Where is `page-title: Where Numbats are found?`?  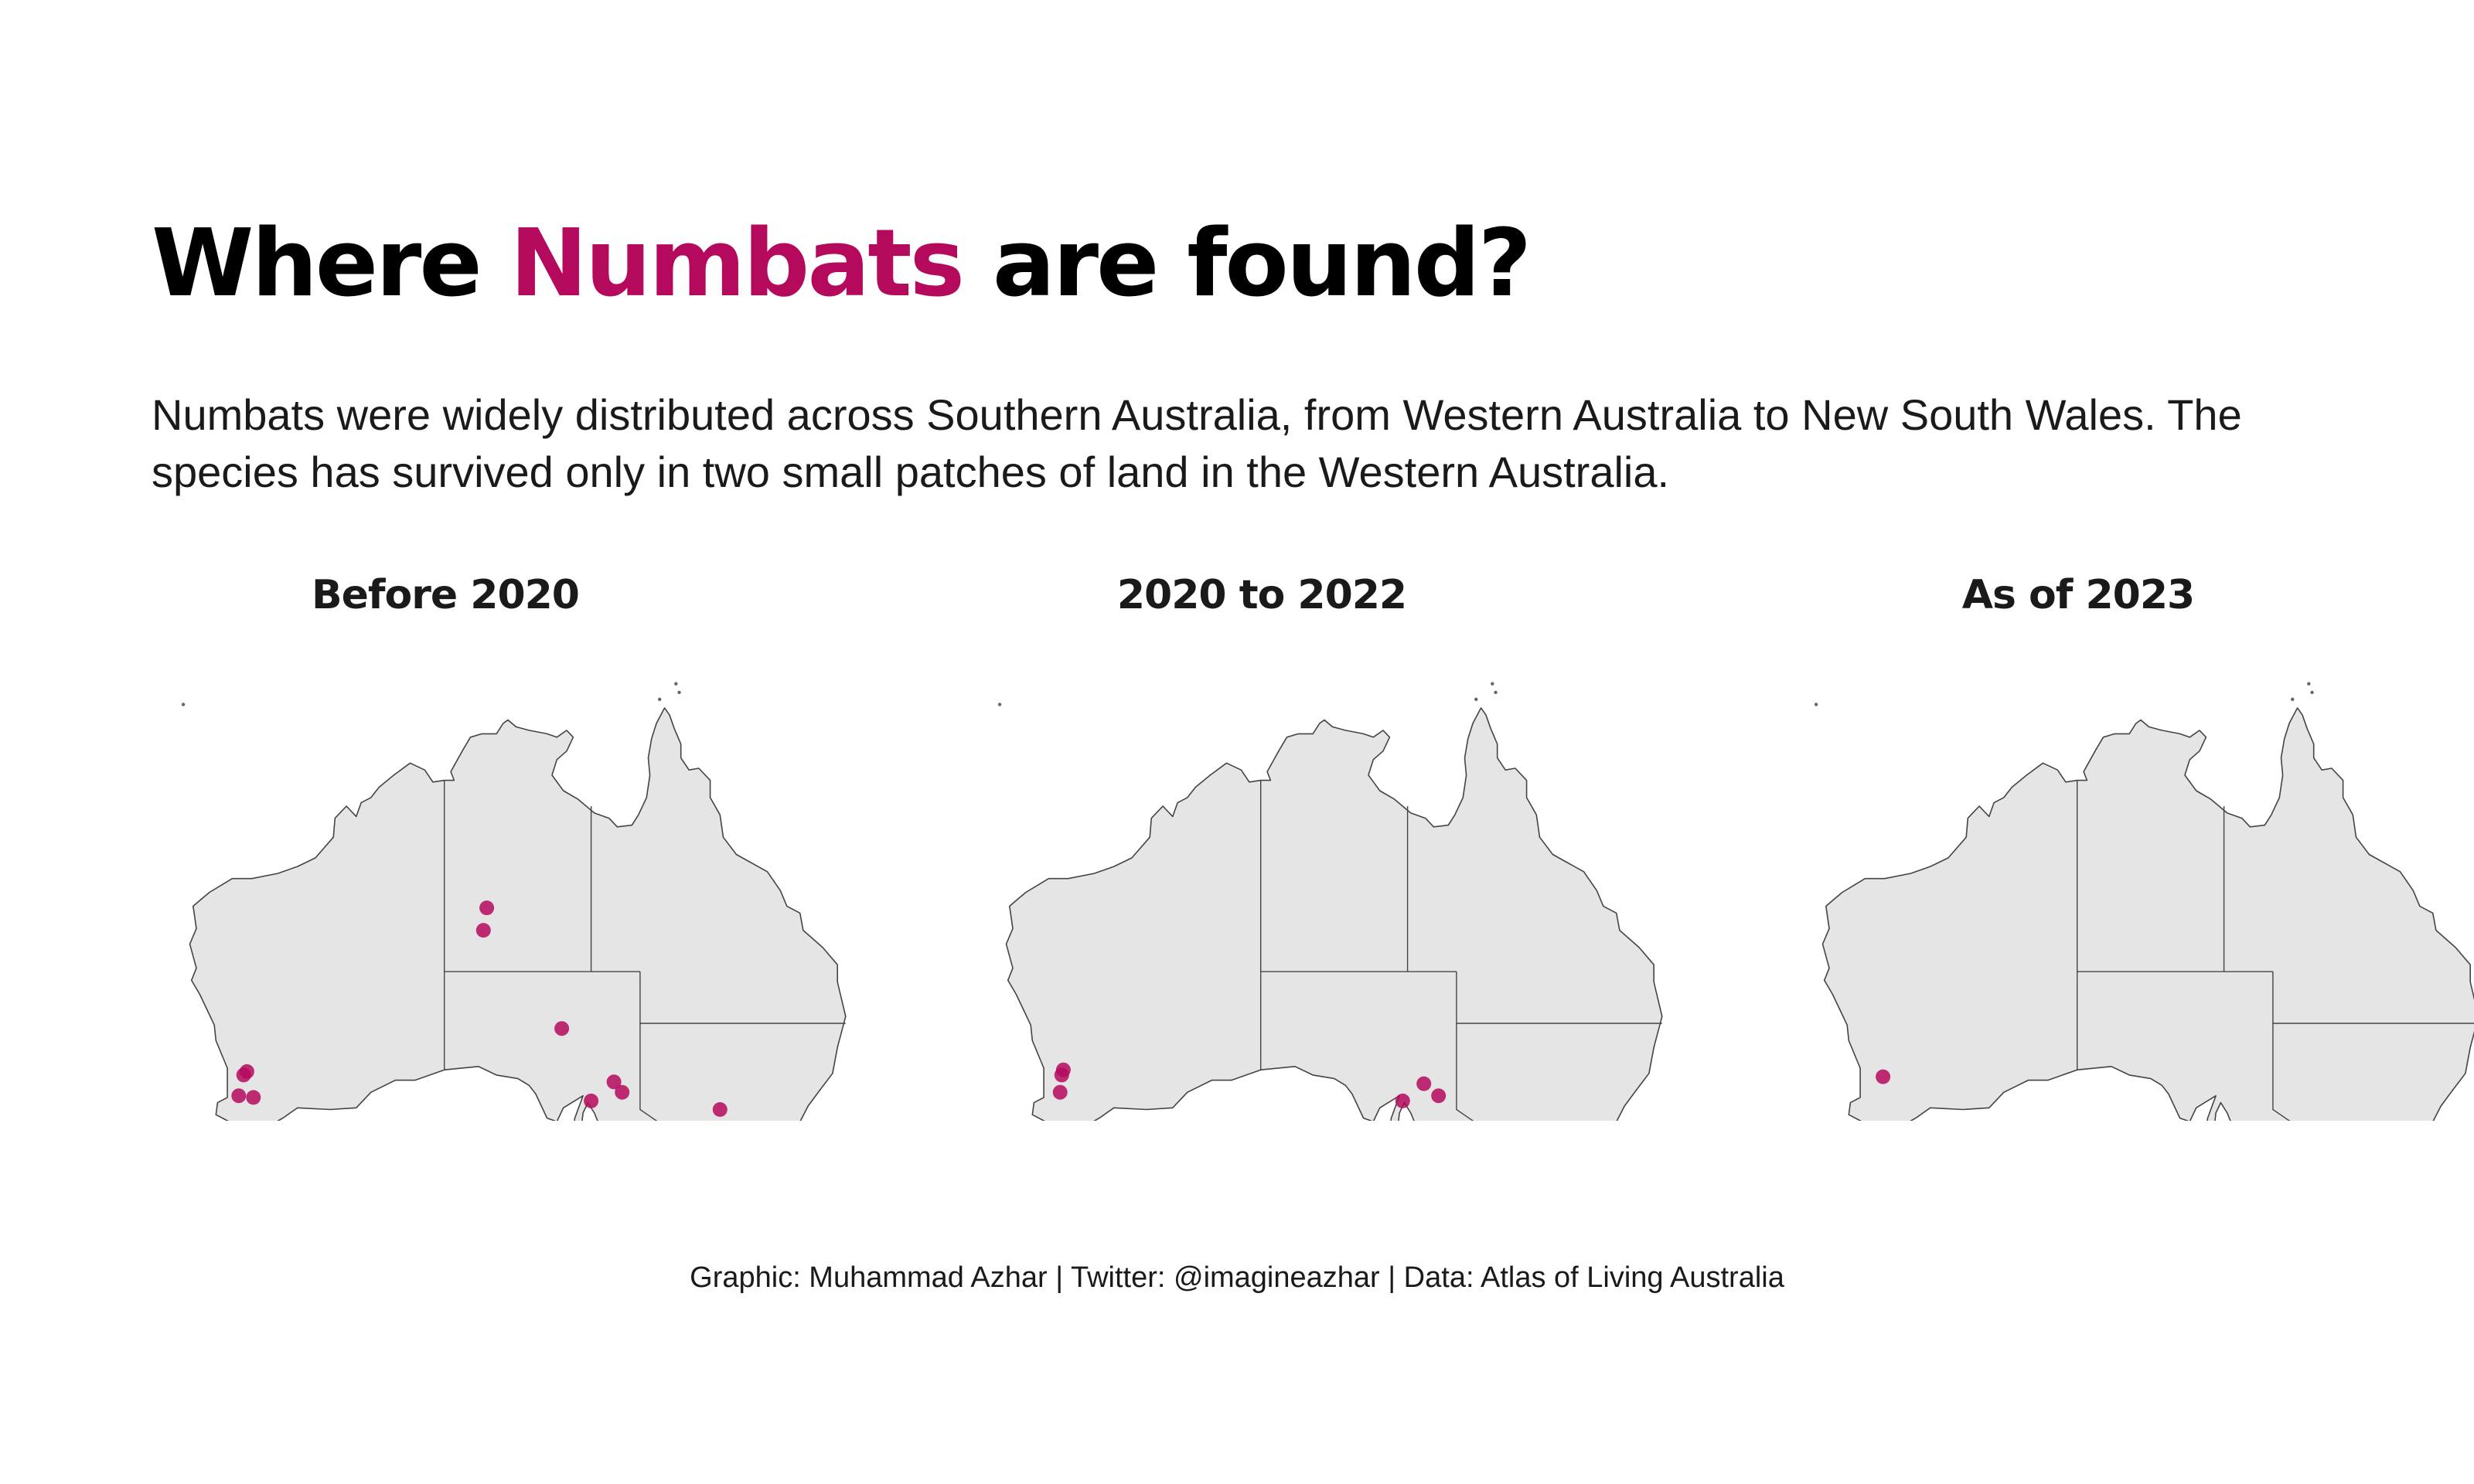 page-title: Where Numbats are found? is located at coordinates (842, 264).